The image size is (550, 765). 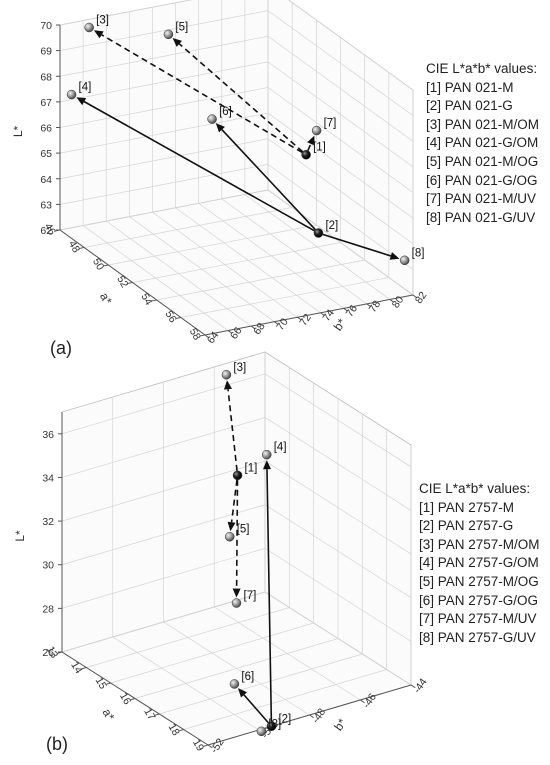 I want to click on legend-a-title: CIE L*a*b* values:, so click(x=482, y=68).